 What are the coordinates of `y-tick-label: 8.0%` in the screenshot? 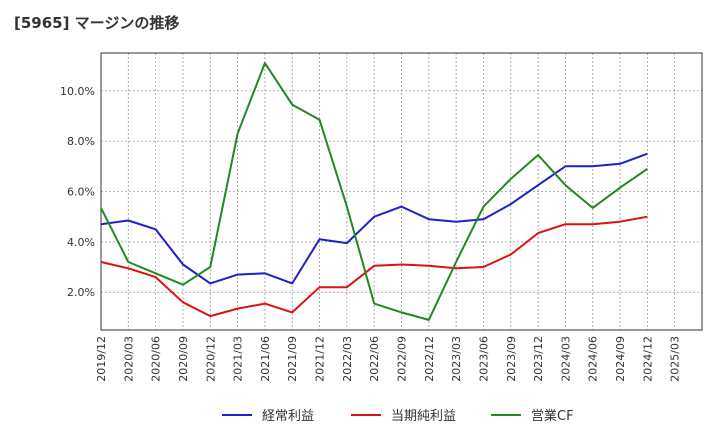 It's located at (81, 141).